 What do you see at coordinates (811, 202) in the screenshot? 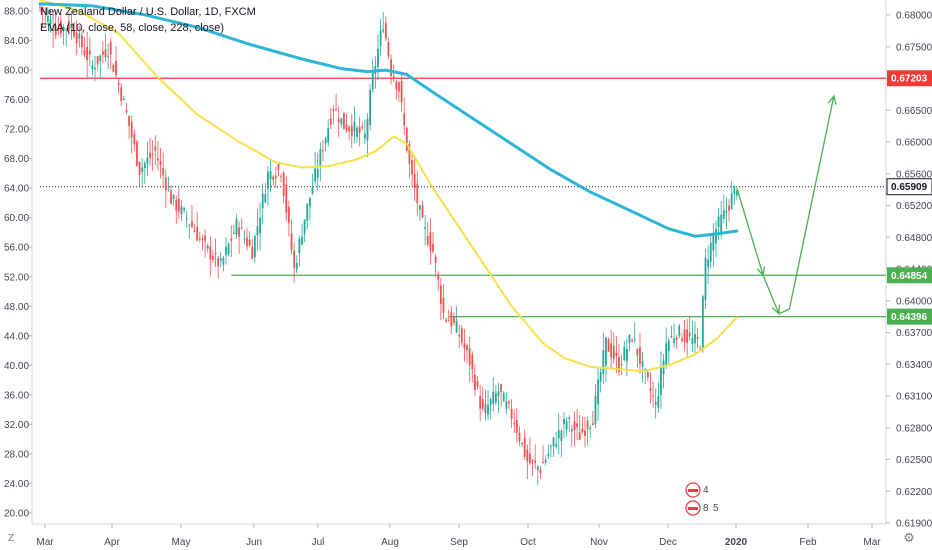
I see `forecast-arrow-segment` at bounding box center [811, 202].